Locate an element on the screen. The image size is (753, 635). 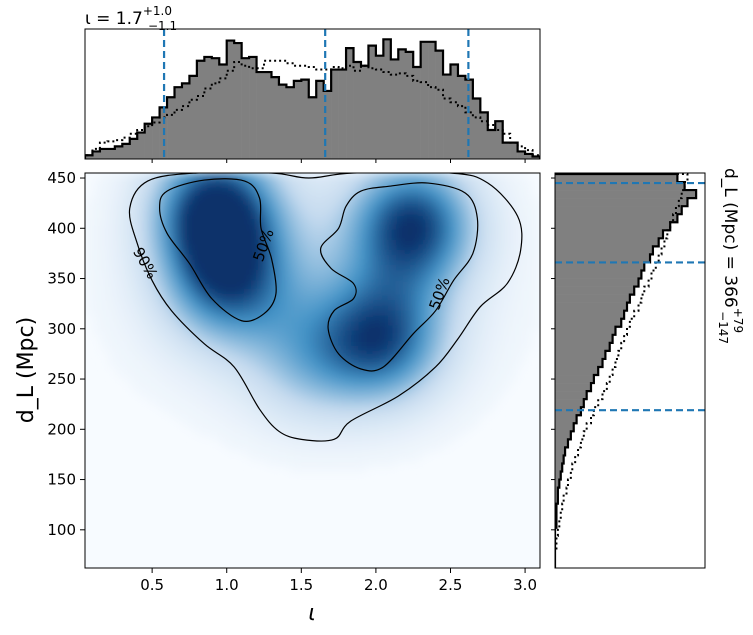
right-marginal-frame is located at coordinates (630, 370).